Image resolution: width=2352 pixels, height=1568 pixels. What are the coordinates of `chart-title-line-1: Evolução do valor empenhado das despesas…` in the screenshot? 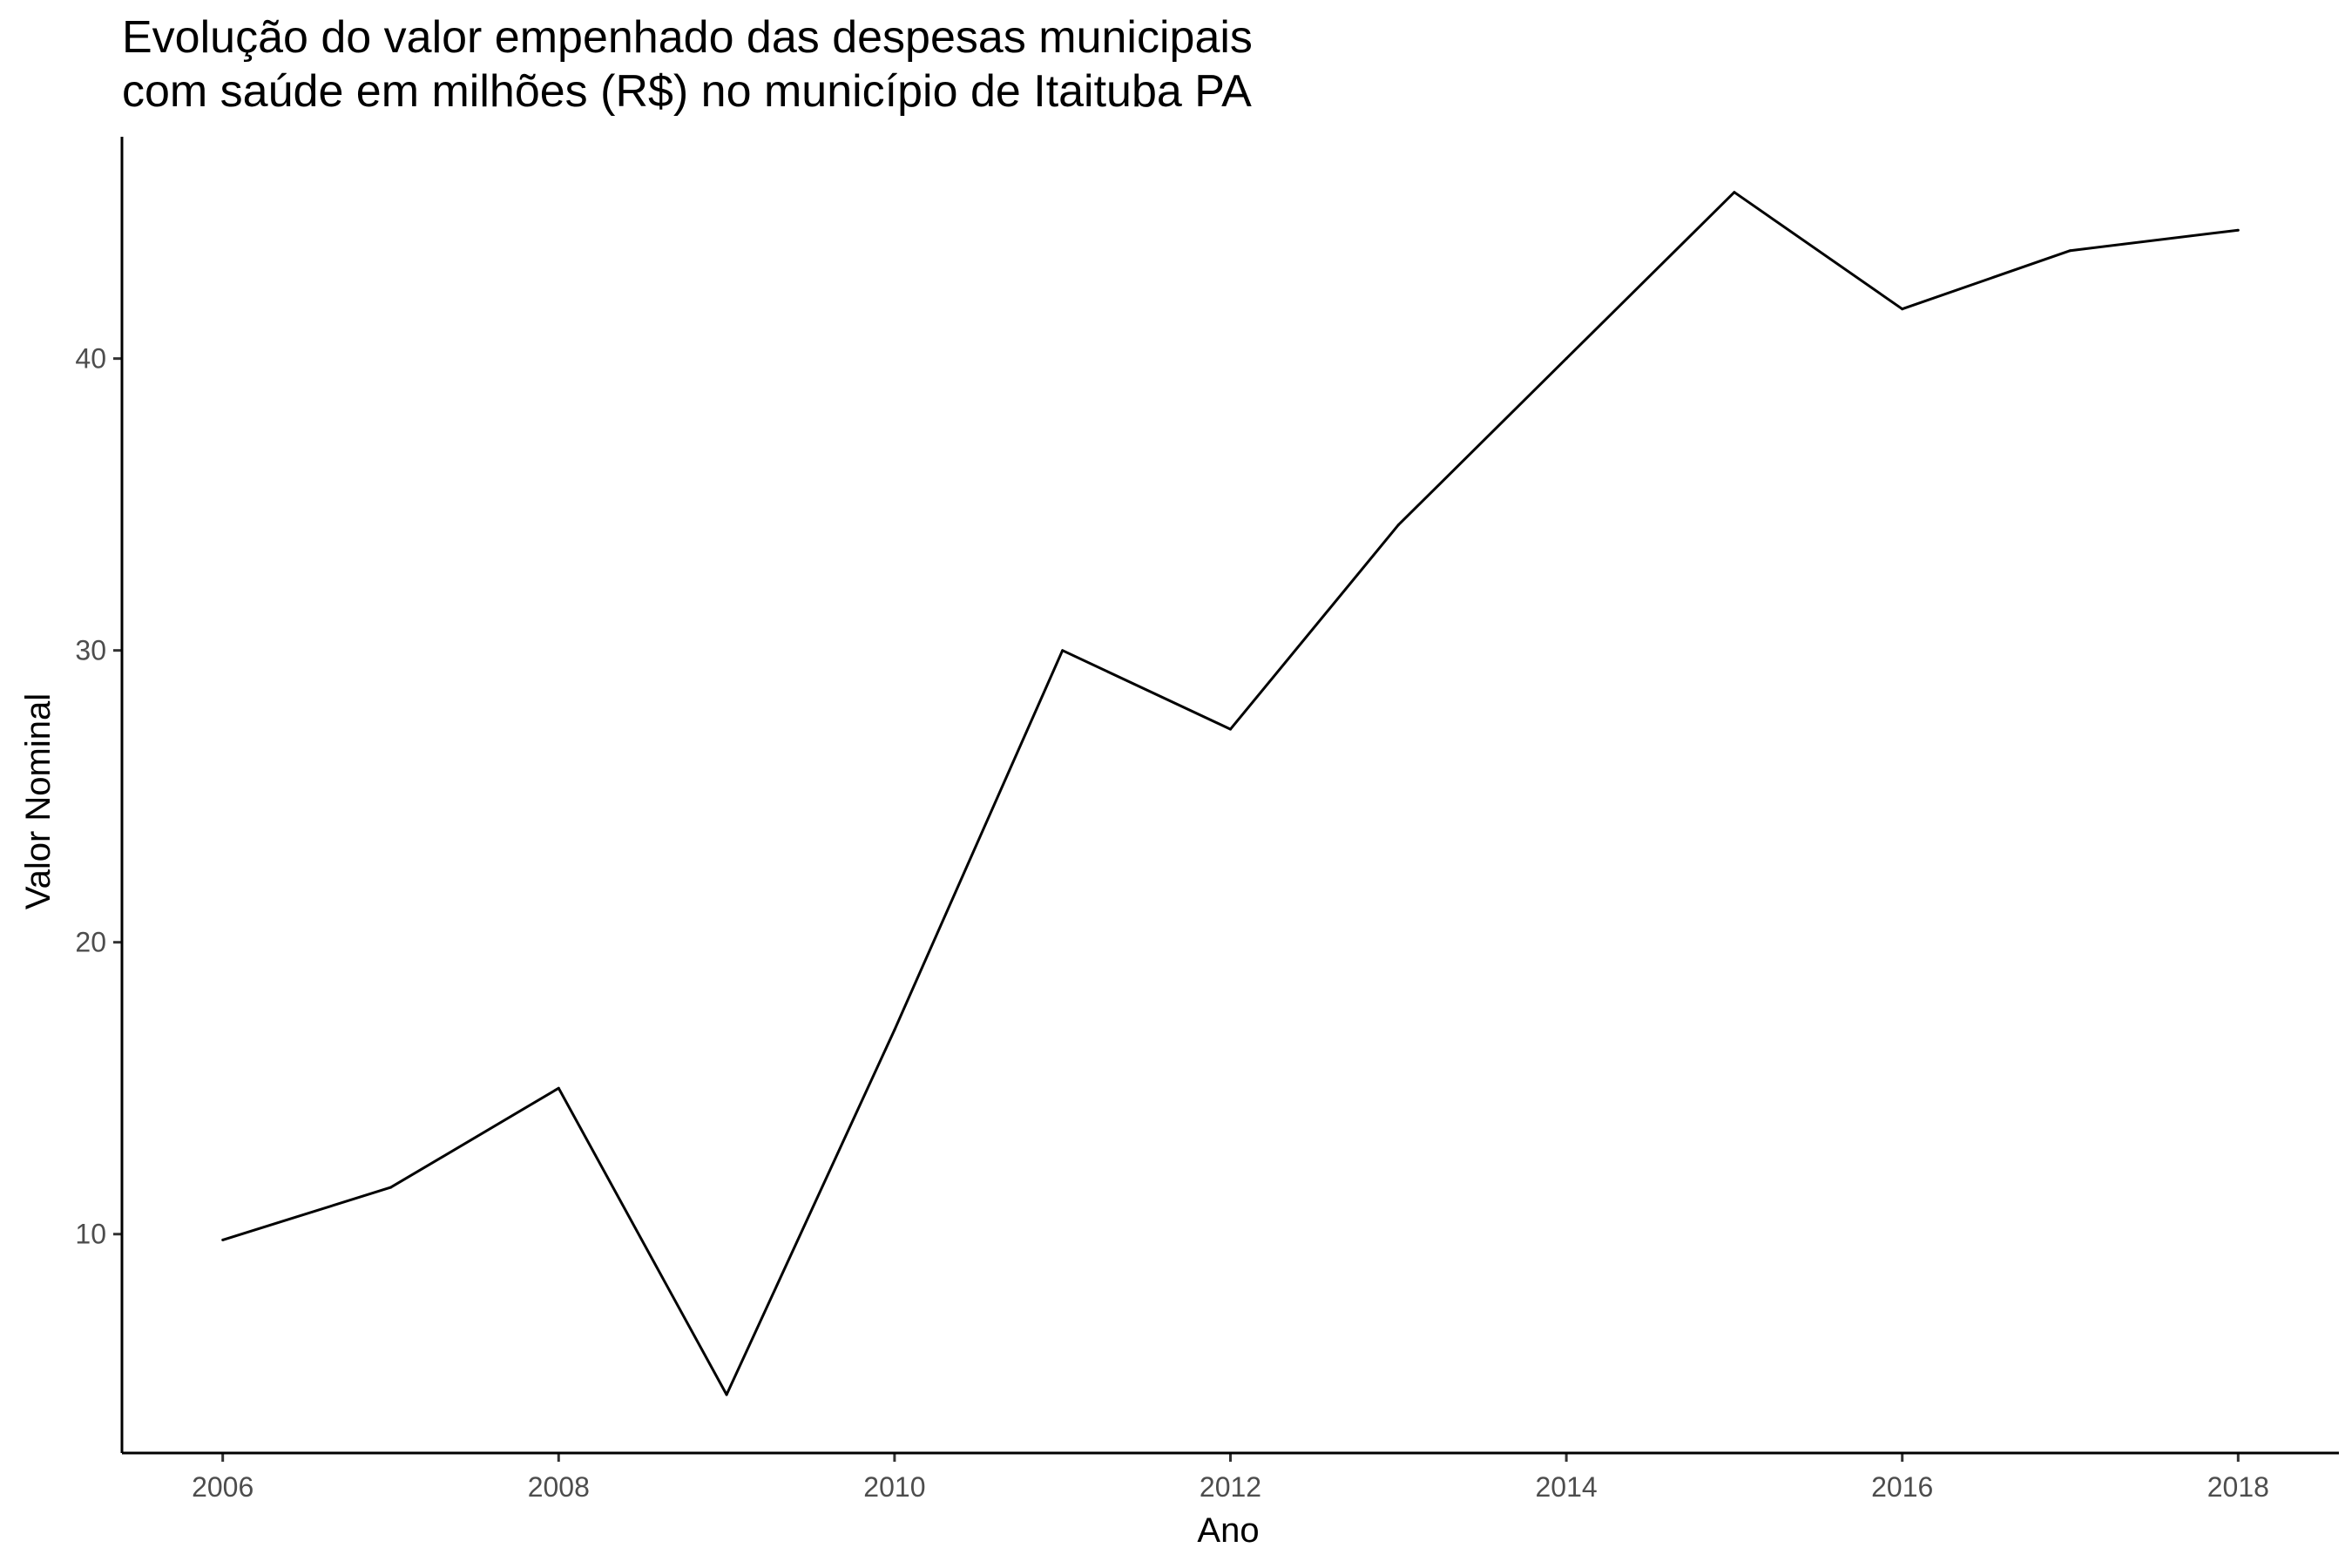 It's located at (687, 37).